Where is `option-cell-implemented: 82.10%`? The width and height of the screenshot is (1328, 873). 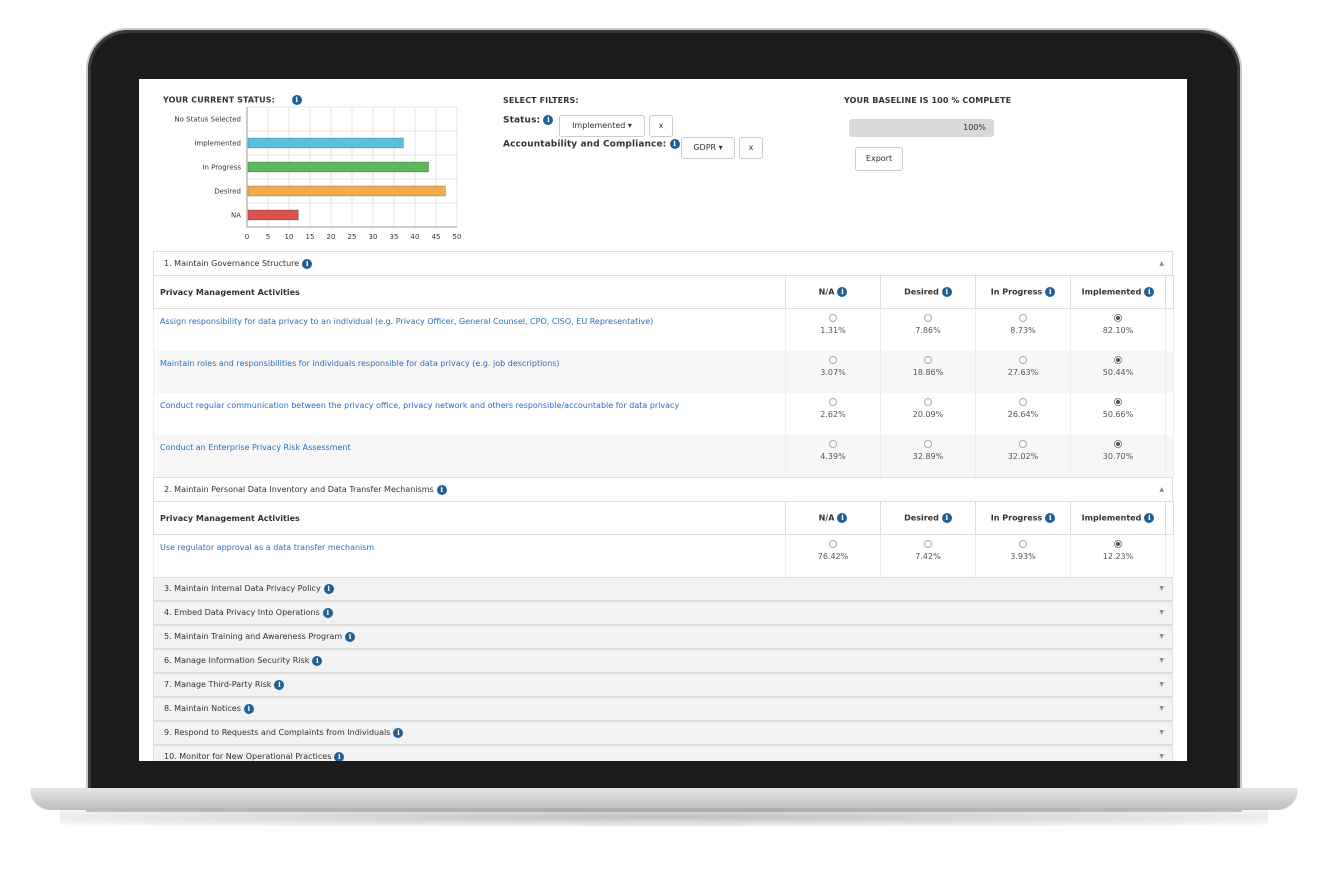
option-cell-implemented: 82.10% is located at coordinates (1118, 329).